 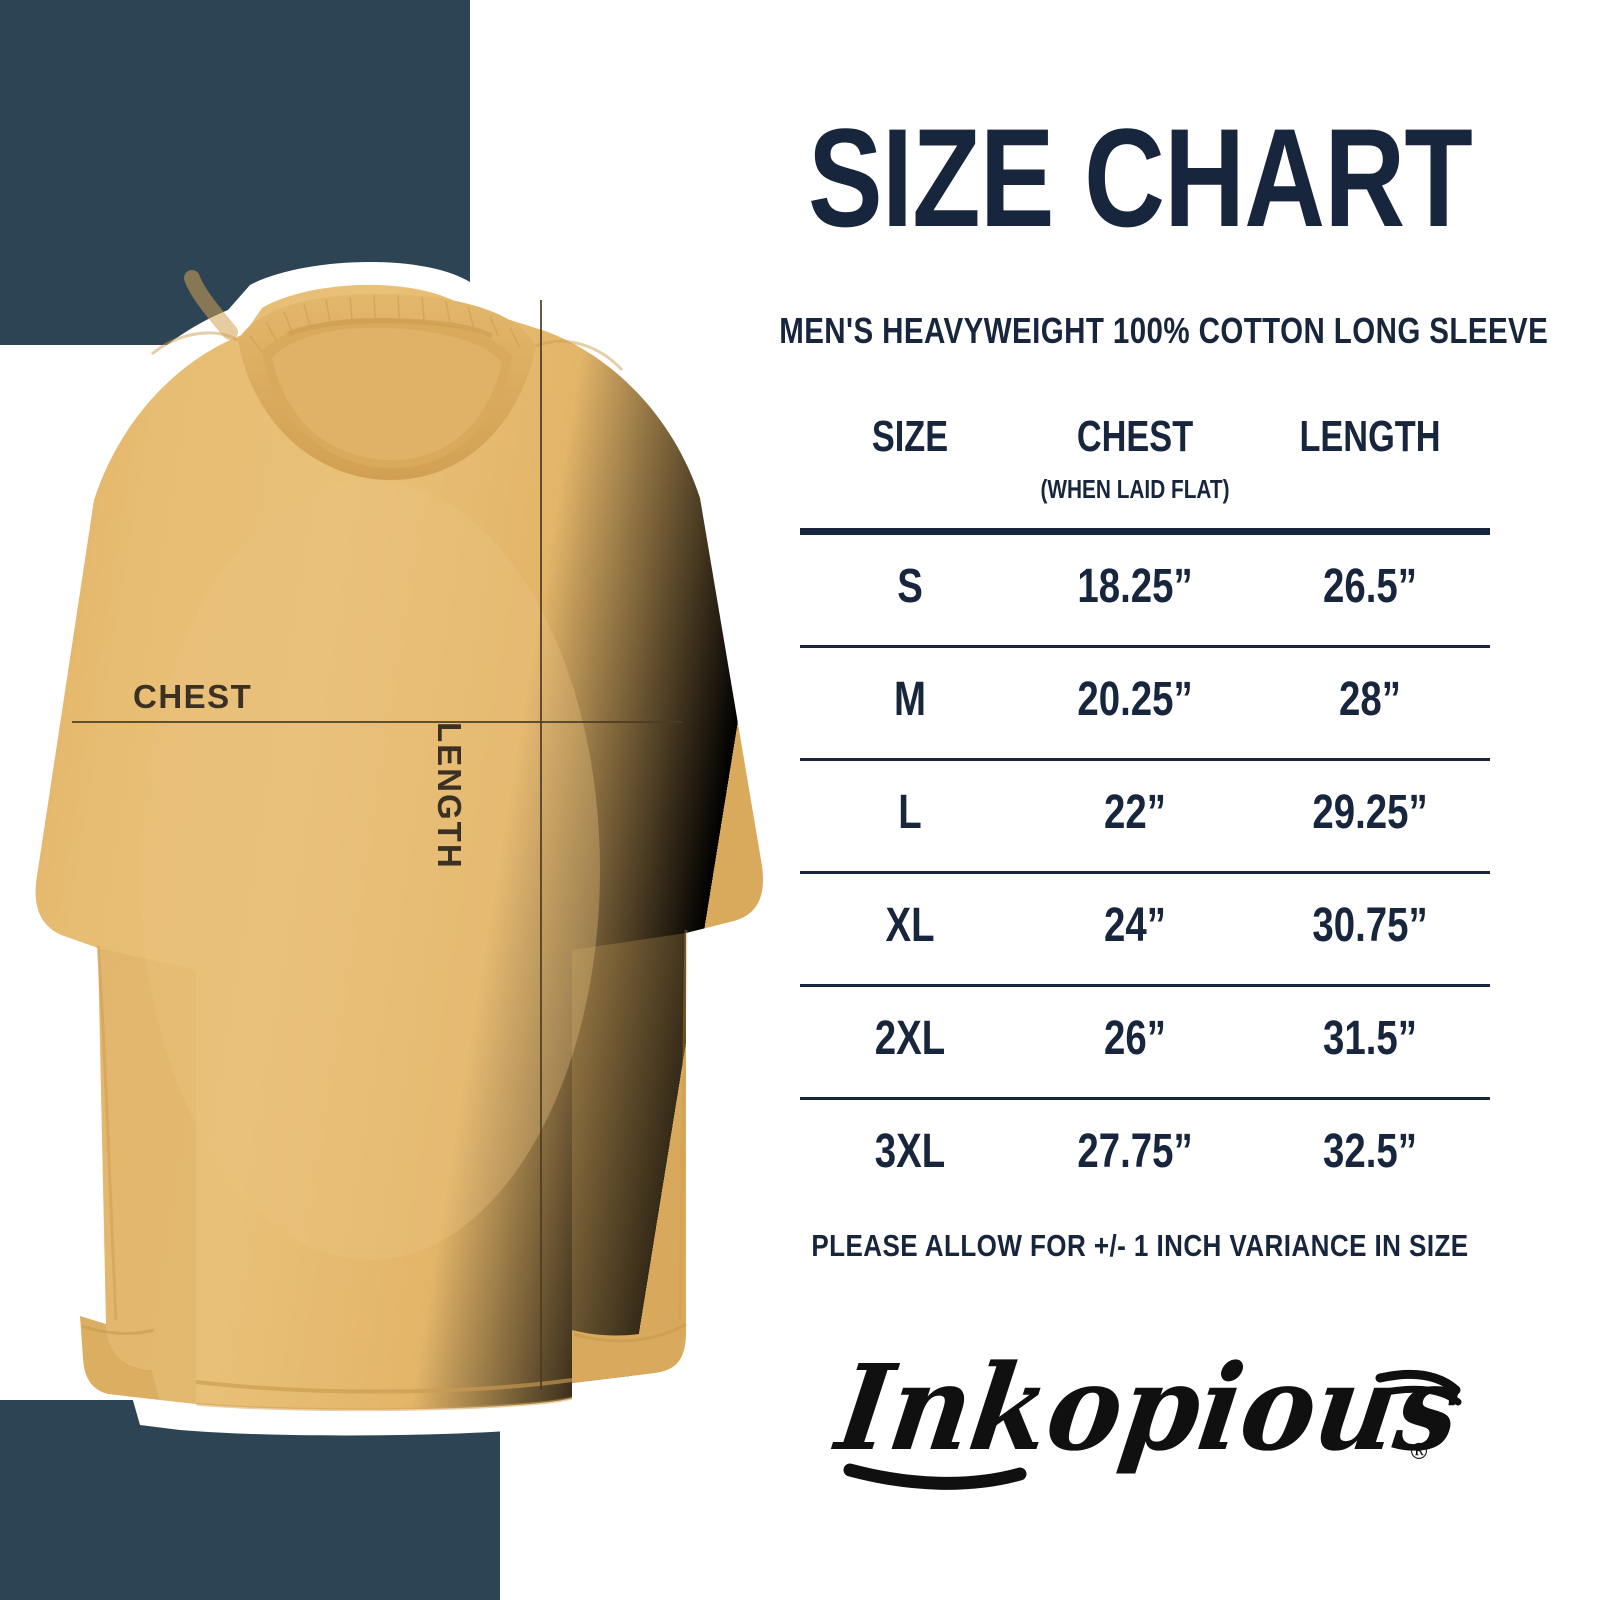 I want to click on cell-size: M, so click(x=910, y=699).